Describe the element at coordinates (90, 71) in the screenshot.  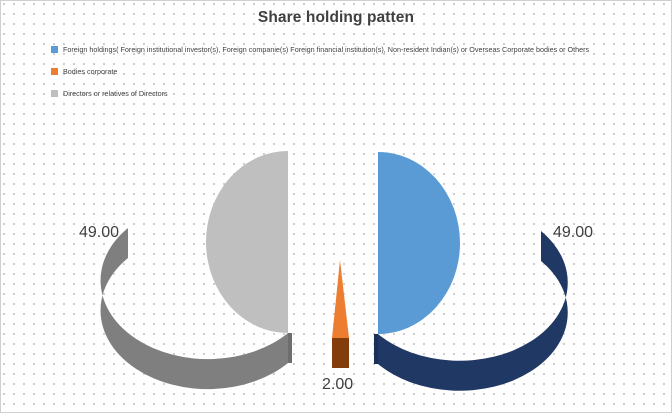
I see `legend-label-bodies-corporate: Bodies corporate` at that location.